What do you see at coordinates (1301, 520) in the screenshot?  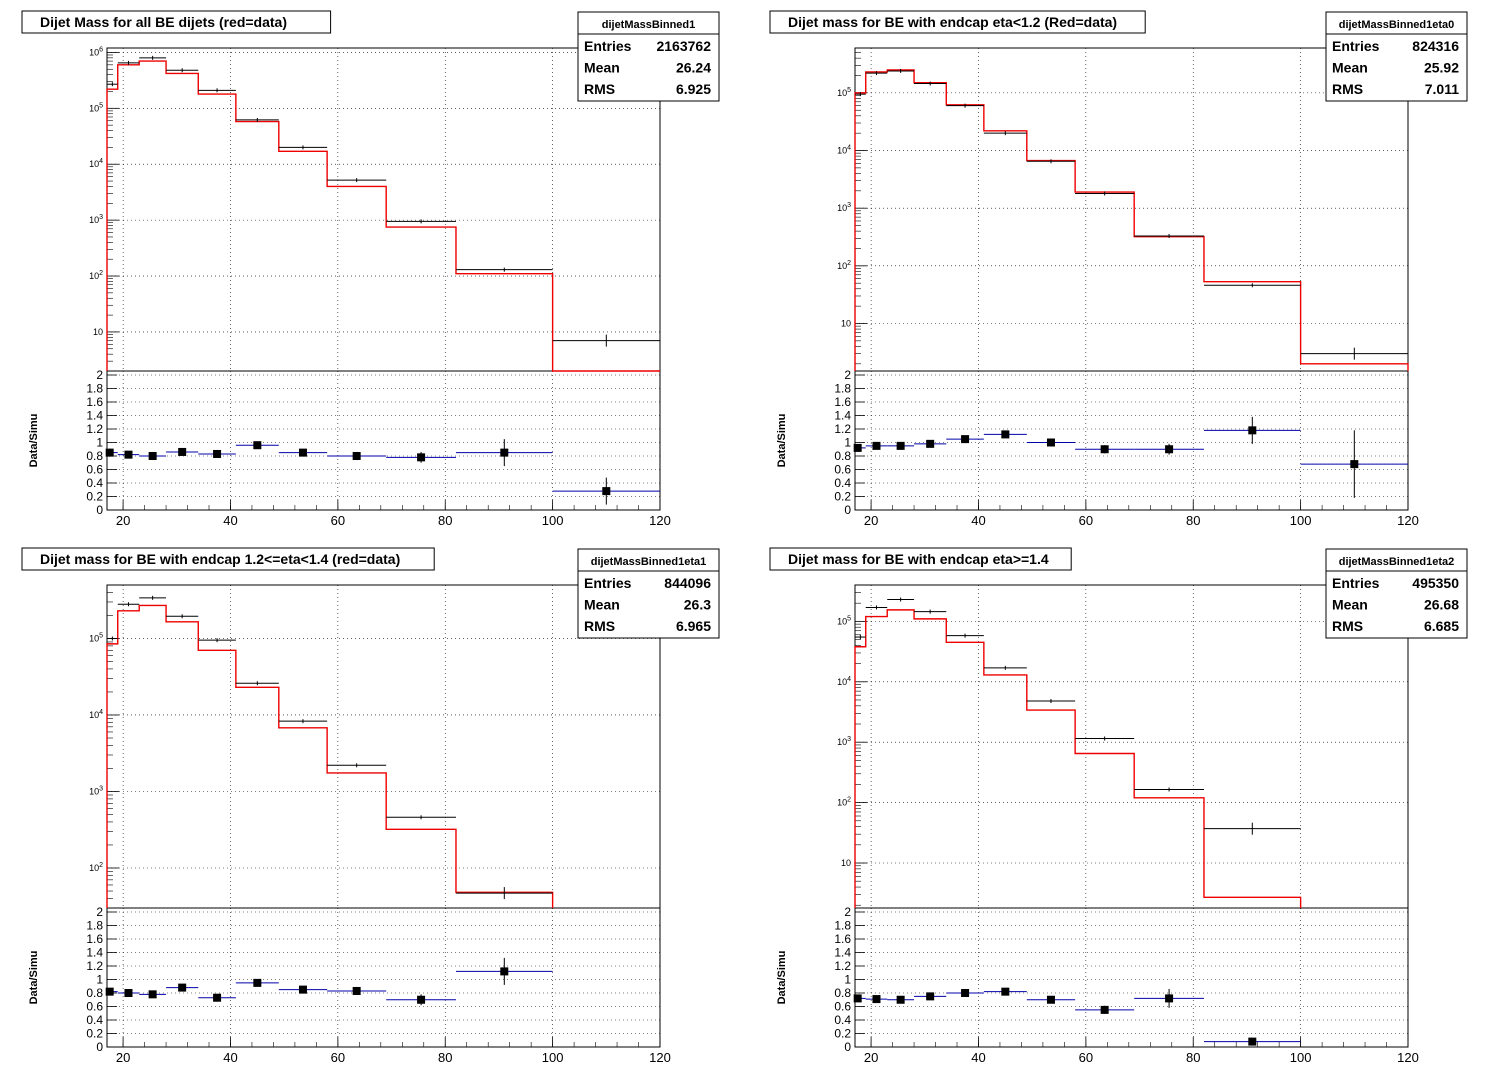 I see `x-tick-label: 100` at bounding box center [1301, 520].